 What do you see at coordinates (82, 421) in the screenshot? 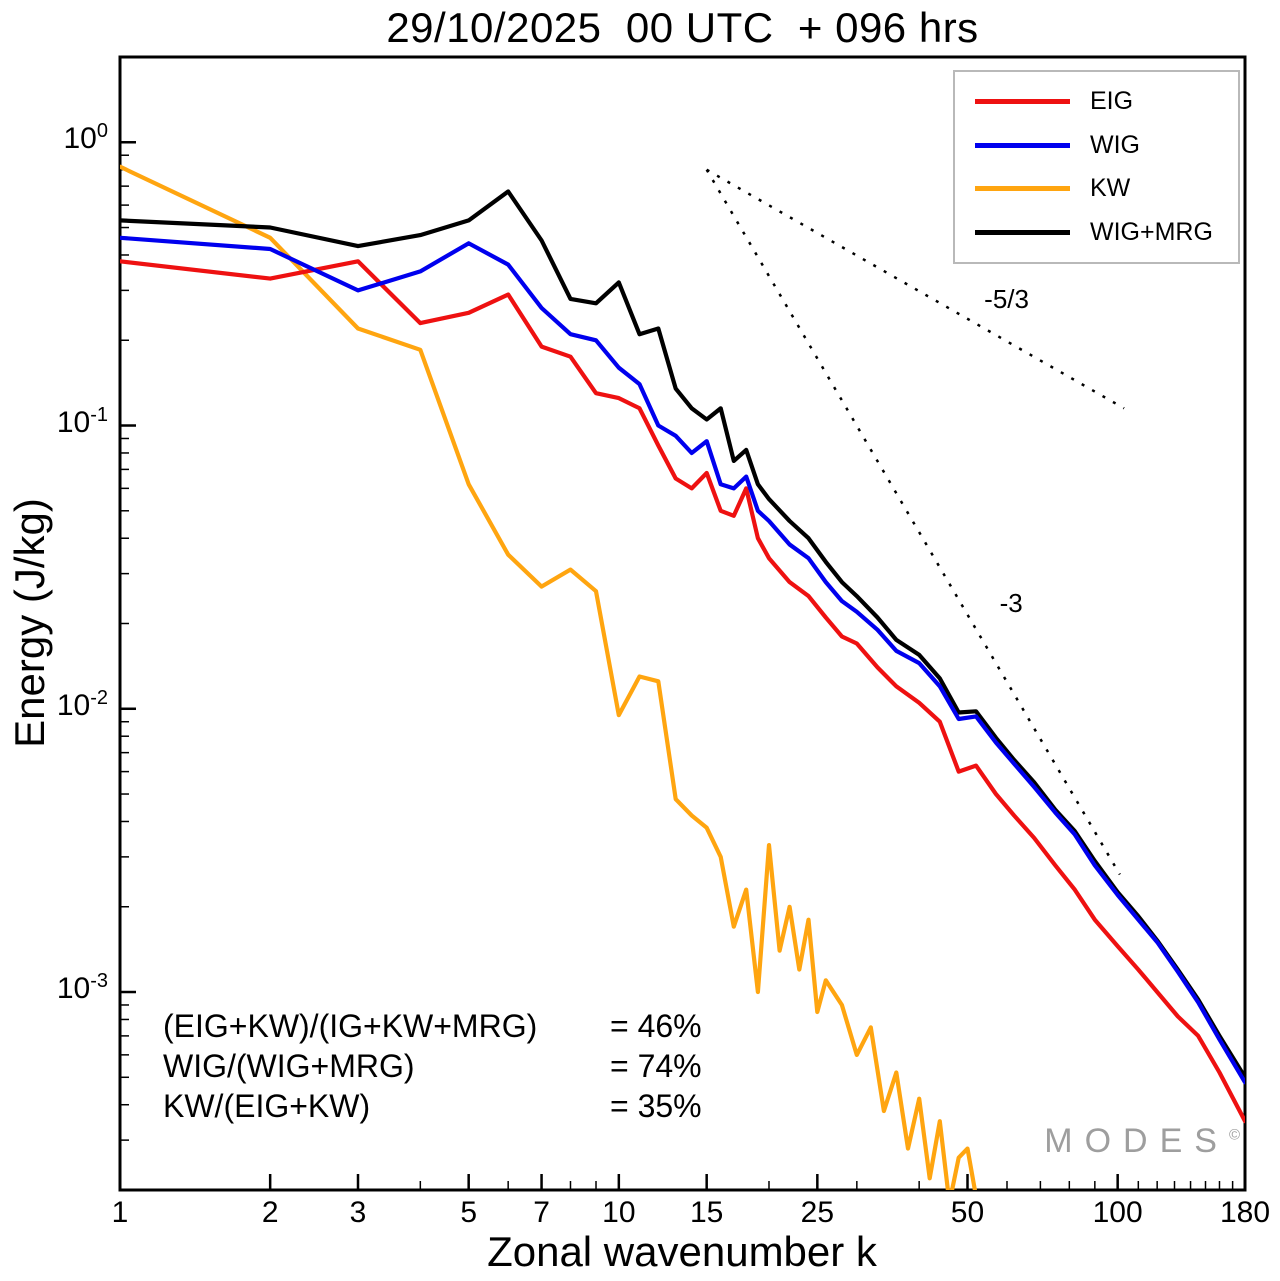
I see `y-tick-label--1: 10⁻¹` at bounding box center [82, 421].